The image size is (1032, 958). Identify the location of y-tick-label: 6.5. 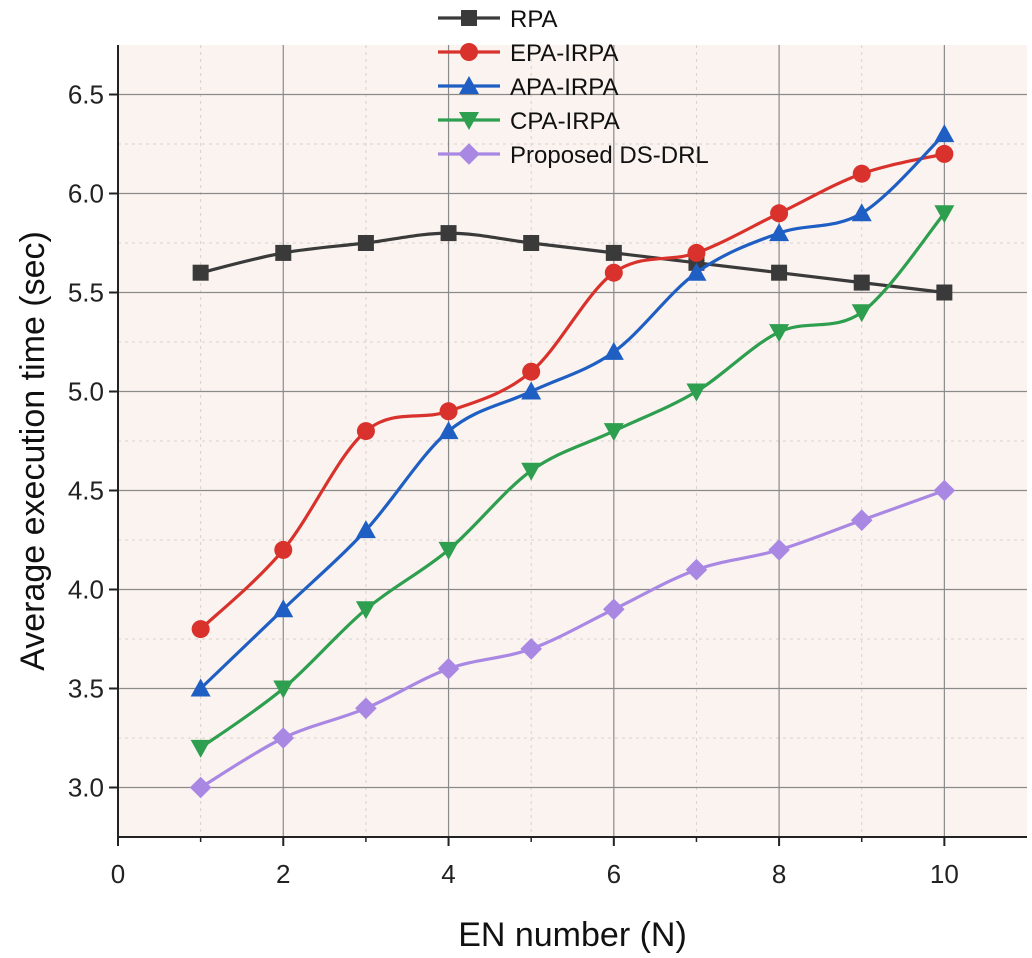
(86, 95).